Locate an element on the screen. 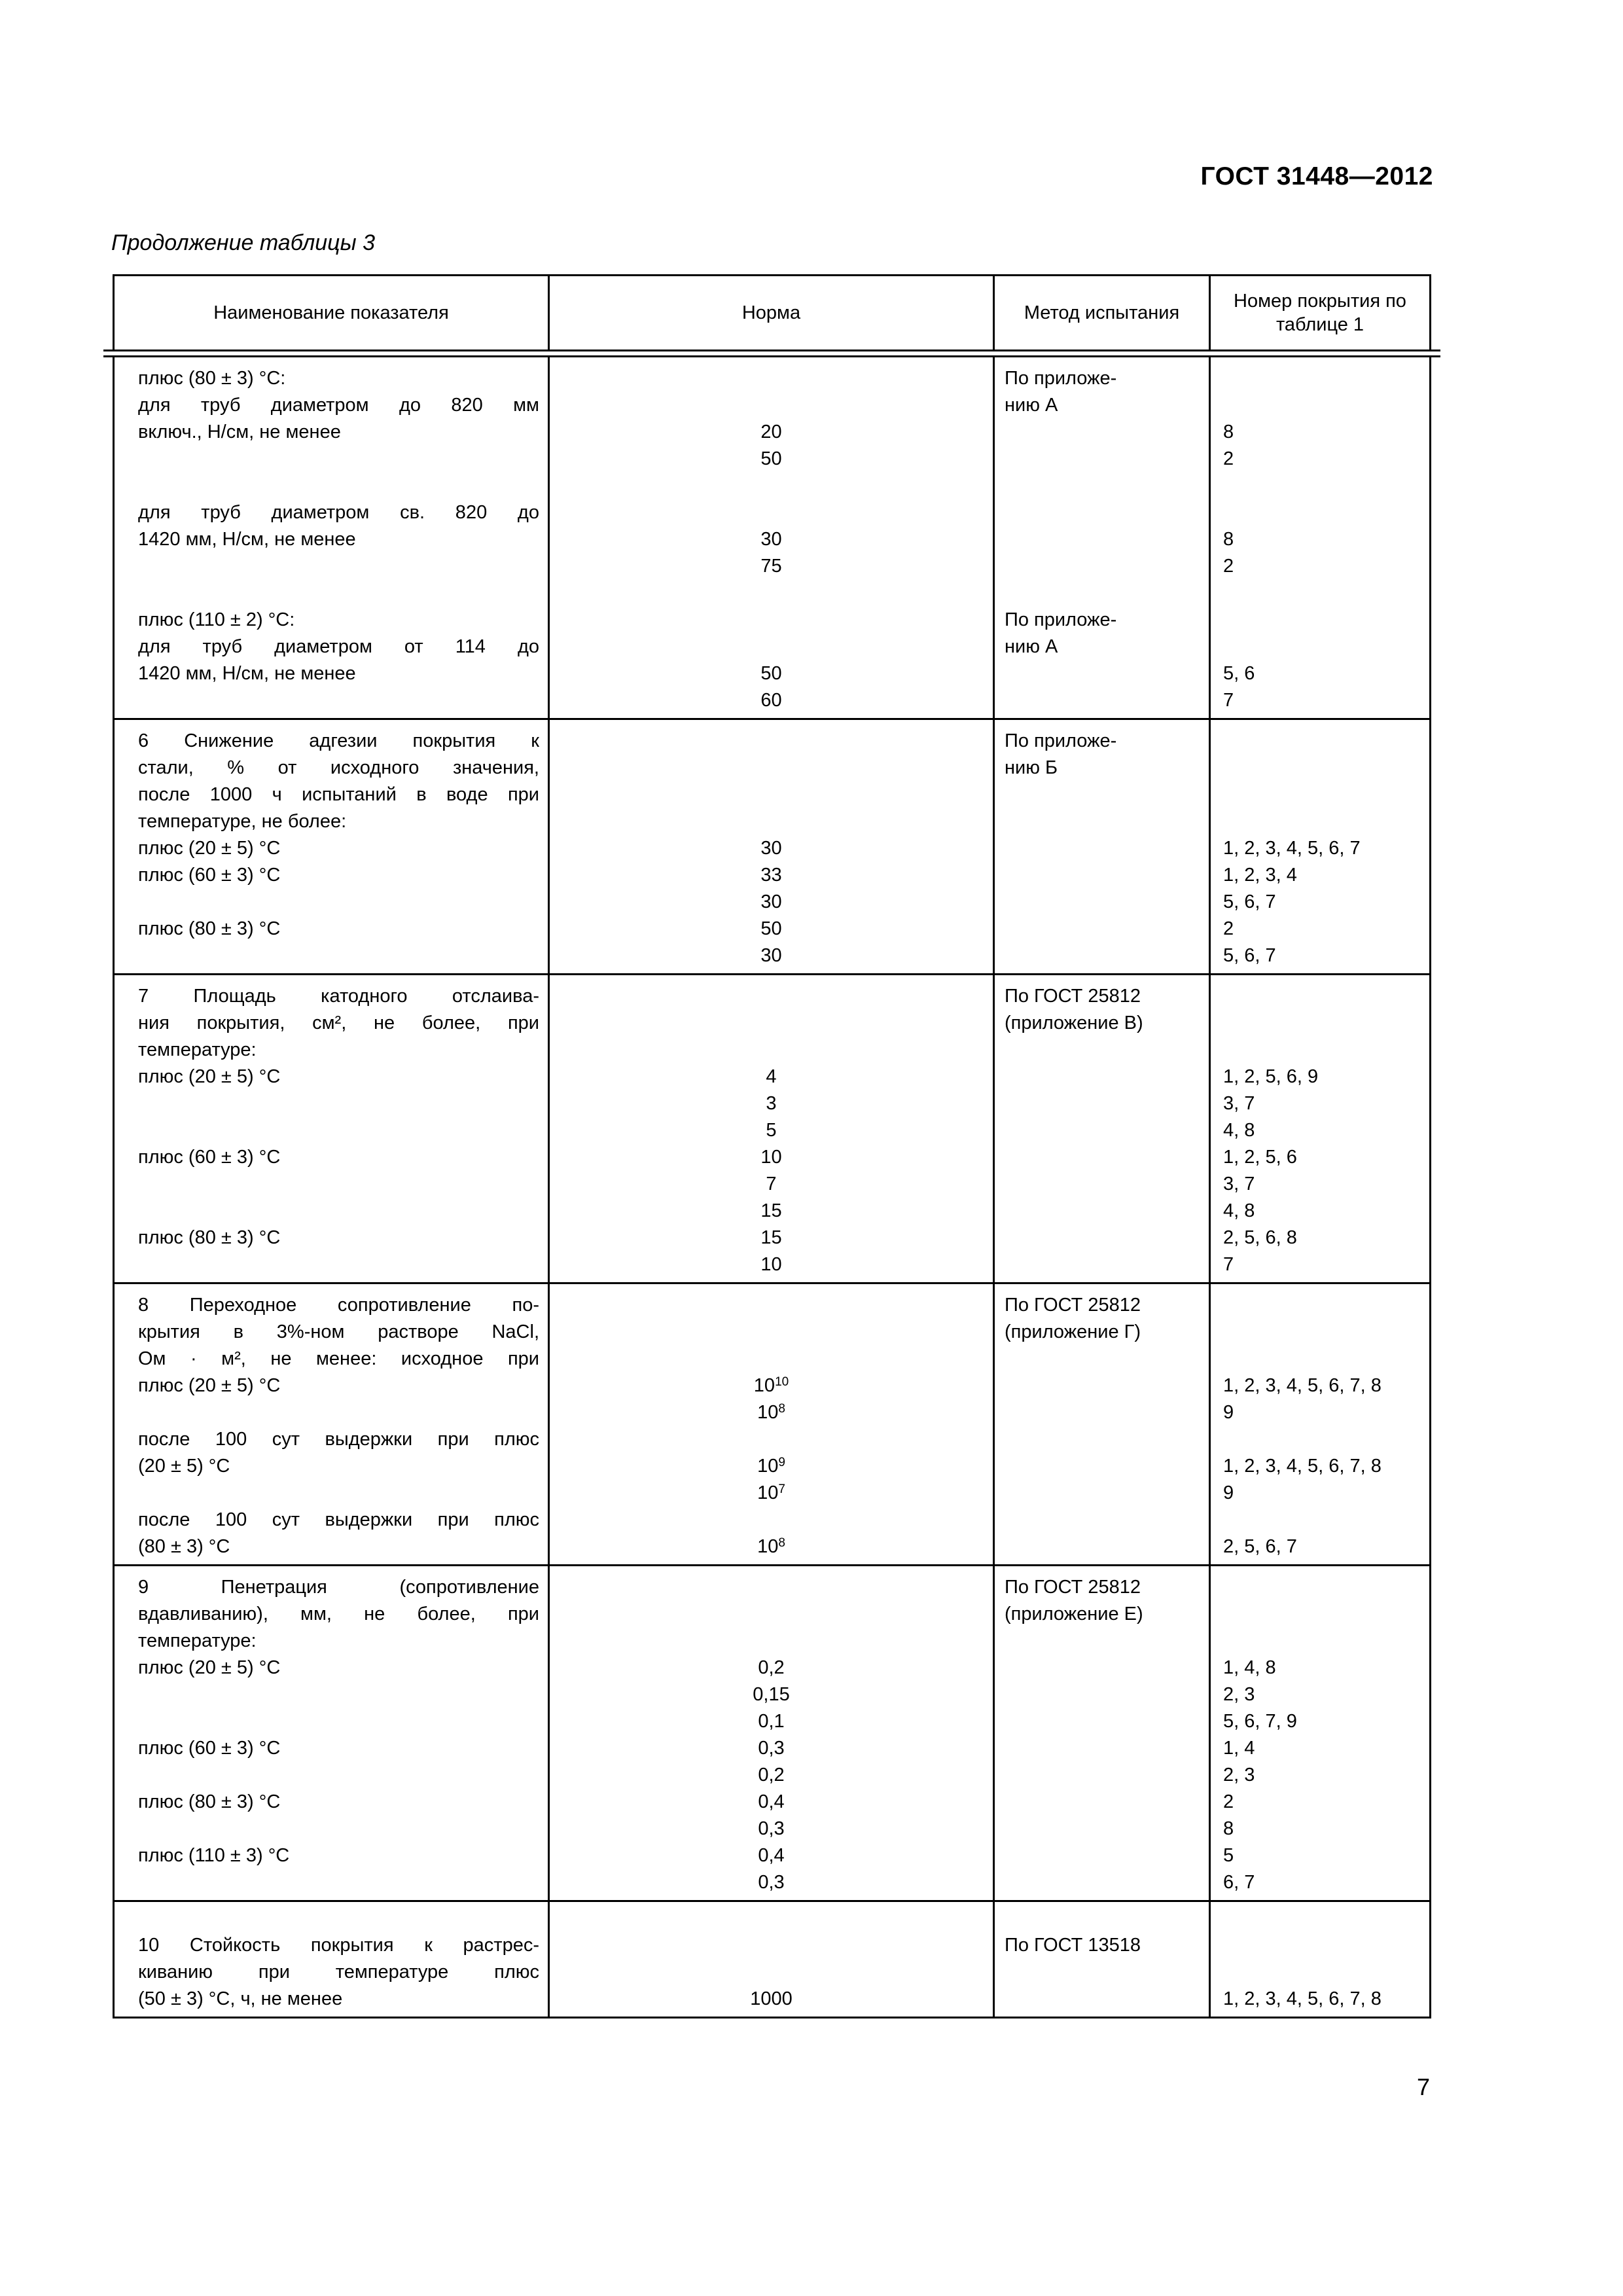  table-line: Ом · м², не менее: исходное при is located at coordinates (339, 1359).